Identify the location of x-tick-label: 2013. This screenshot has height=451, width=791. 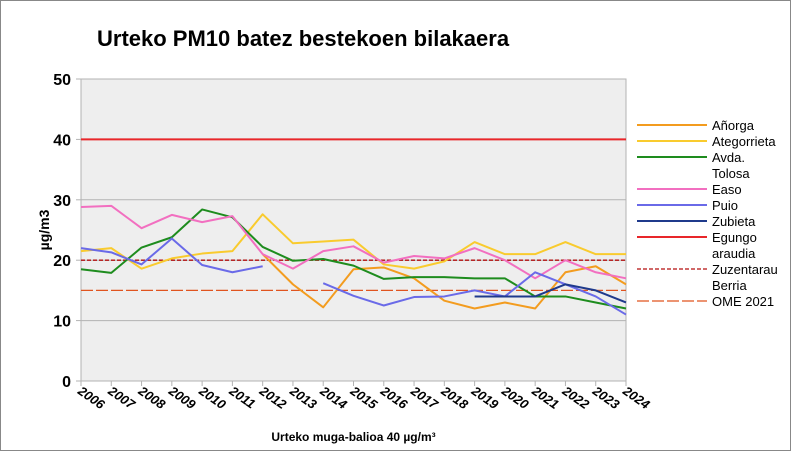
(303, 398).